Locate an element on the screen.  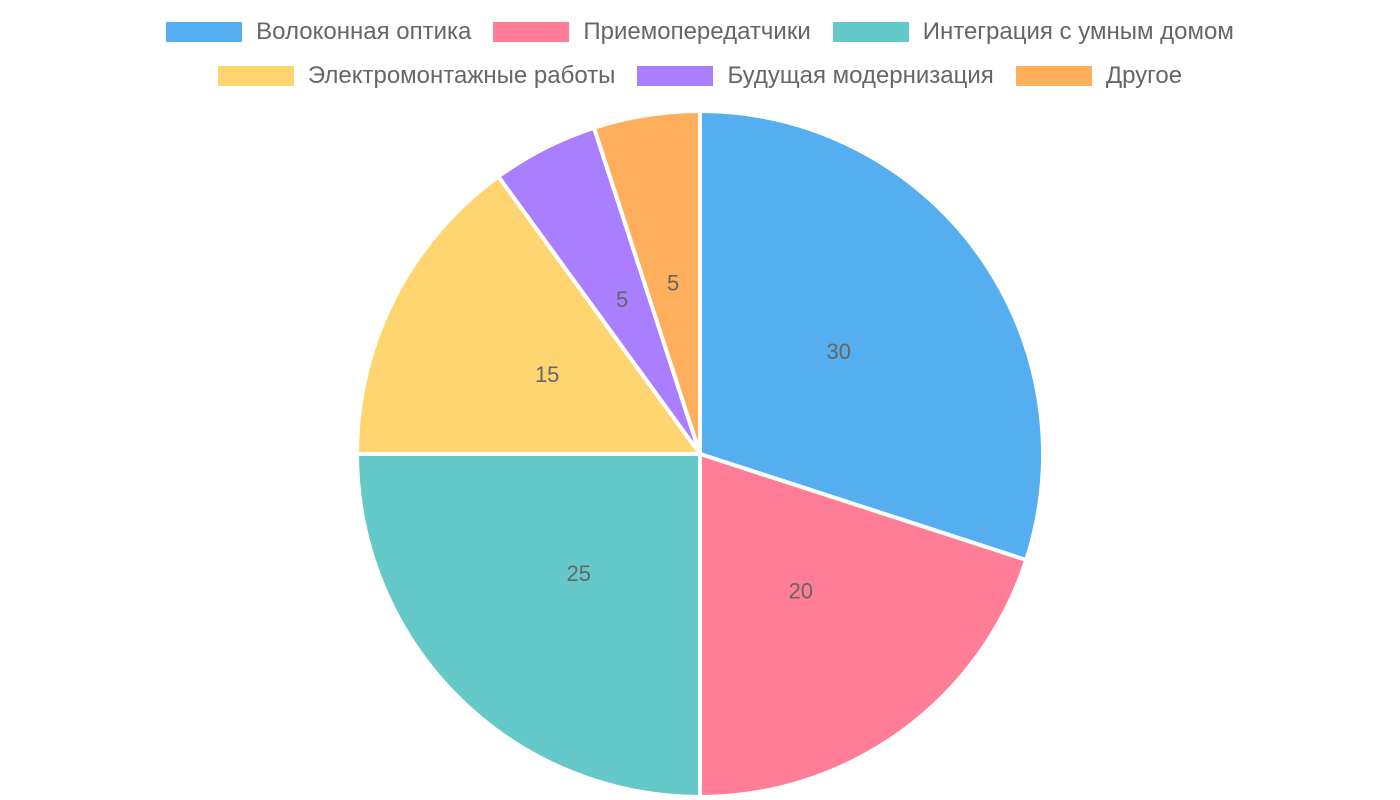
legend-item-future-upgrade: Будущая модернизация is located at coordinates (815, 76).